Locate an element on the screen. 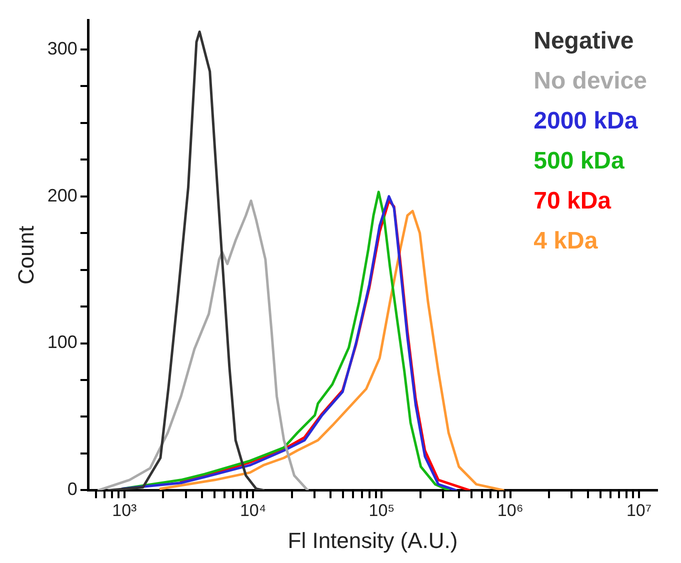 Image resolution: width=681 pixels, height=563 pixels. y-axis-title: Count is located at coordinates (25, 255).